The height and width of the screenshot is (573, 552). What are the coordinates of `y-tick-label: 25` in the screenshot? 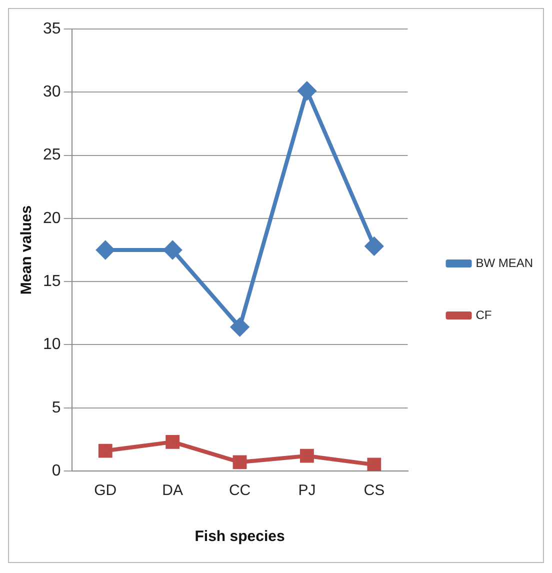 It's located at (52, 155).